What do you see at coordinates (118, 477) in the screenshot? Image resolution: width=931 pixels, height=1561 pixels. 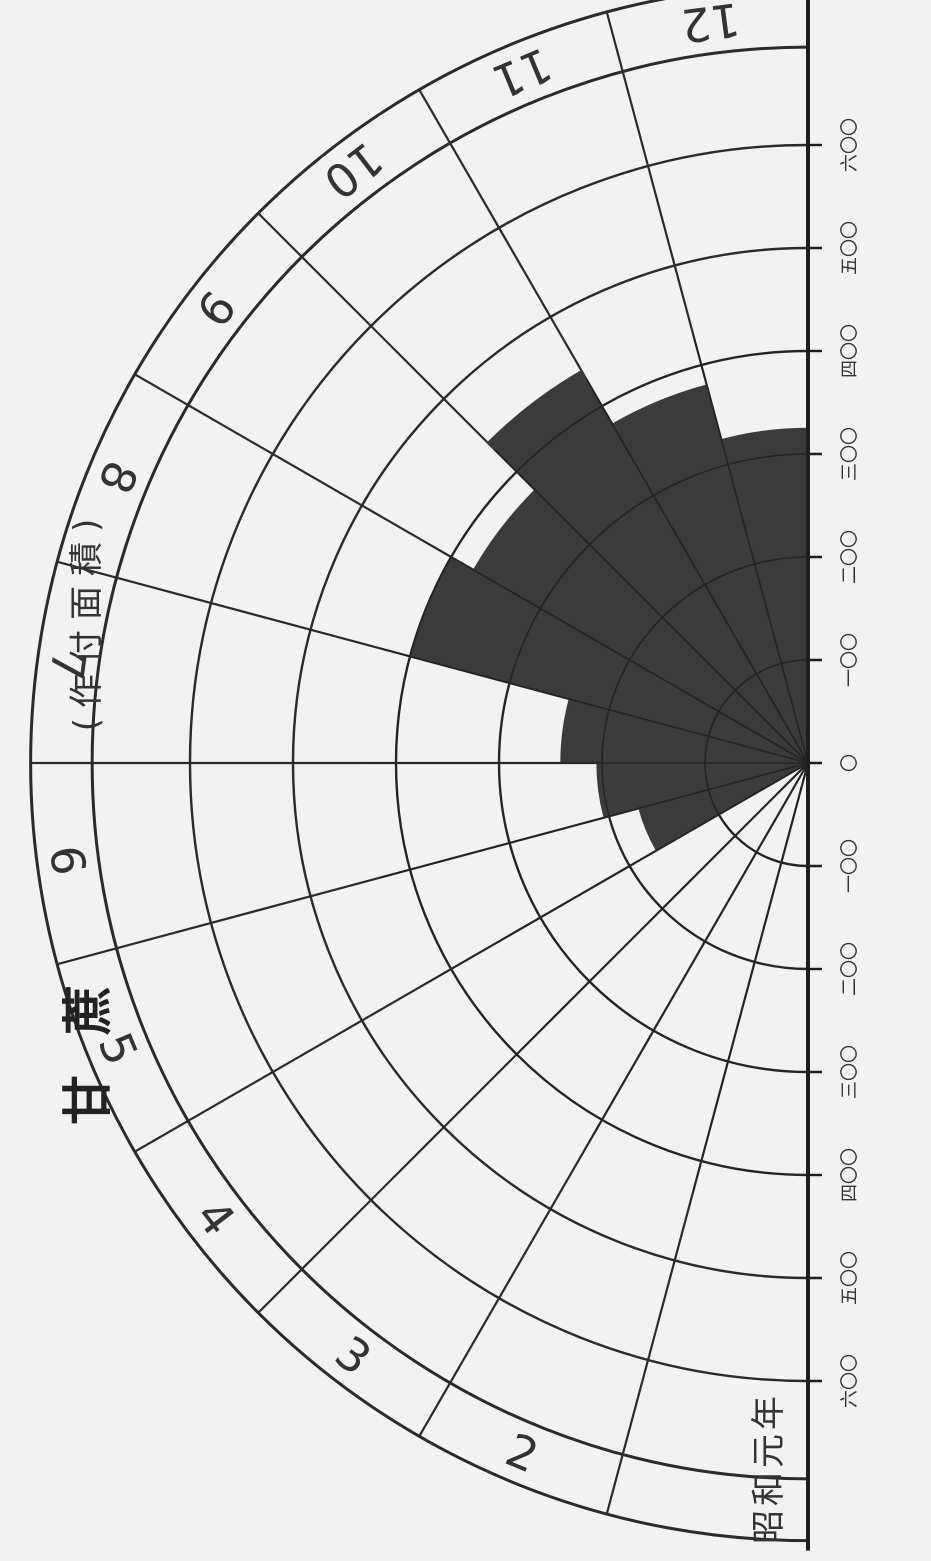 I see `category-label-8: 8` at bounding box center [118, 477].